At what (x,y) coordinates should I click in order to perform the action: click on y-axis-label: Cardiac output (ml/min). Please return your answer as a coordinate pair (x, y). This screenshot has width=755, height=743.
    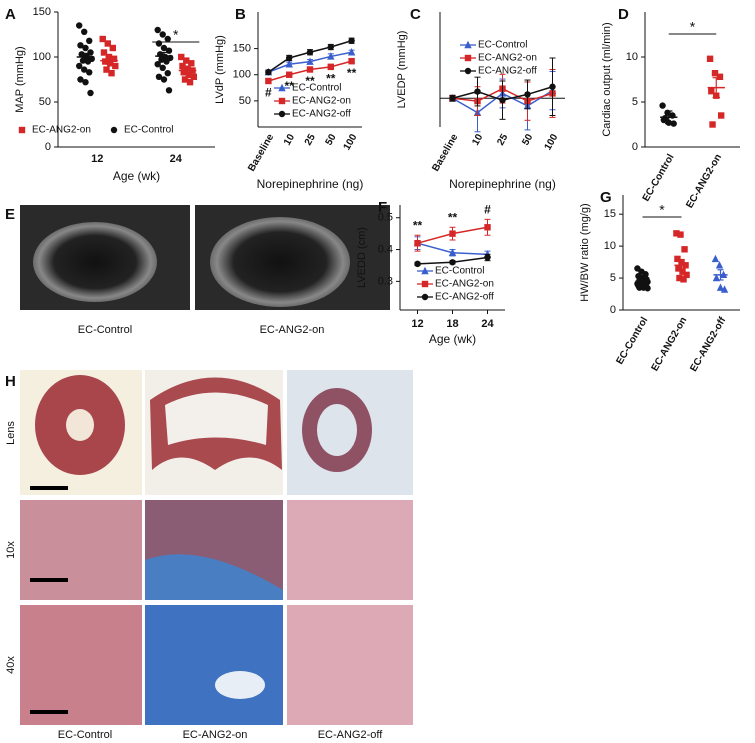
    Looking at the image, I should click on (607, 79).